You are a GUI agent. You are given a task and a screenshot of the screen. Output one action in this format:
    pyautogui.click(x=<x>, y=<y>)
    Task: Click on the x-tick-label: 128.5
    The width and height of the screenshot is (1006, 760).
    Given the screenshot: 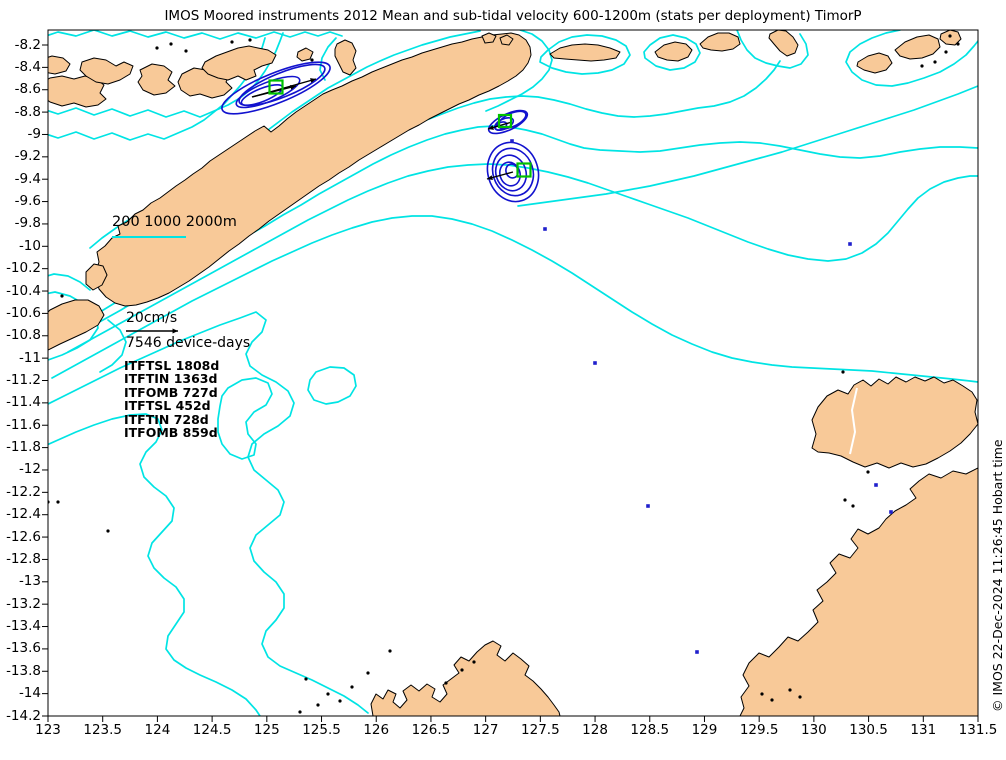 What is the action you would take?
    pyautogui.click(x=650, y=730)
    